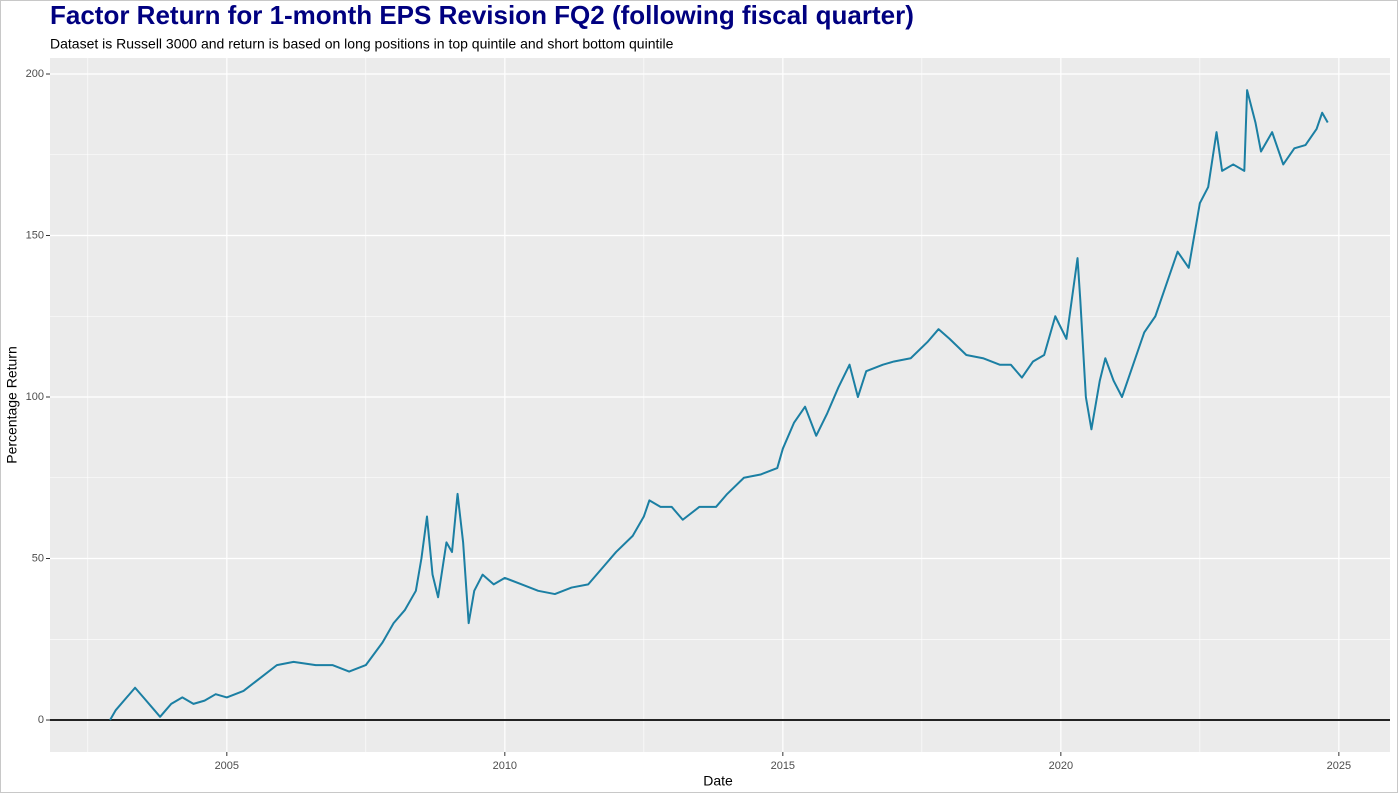 The image size is (1398, 793). What do you see at coordinates (41, 720) in the screenshot?
I see `y-tick-label: 0` at bounding box center [41, 720].